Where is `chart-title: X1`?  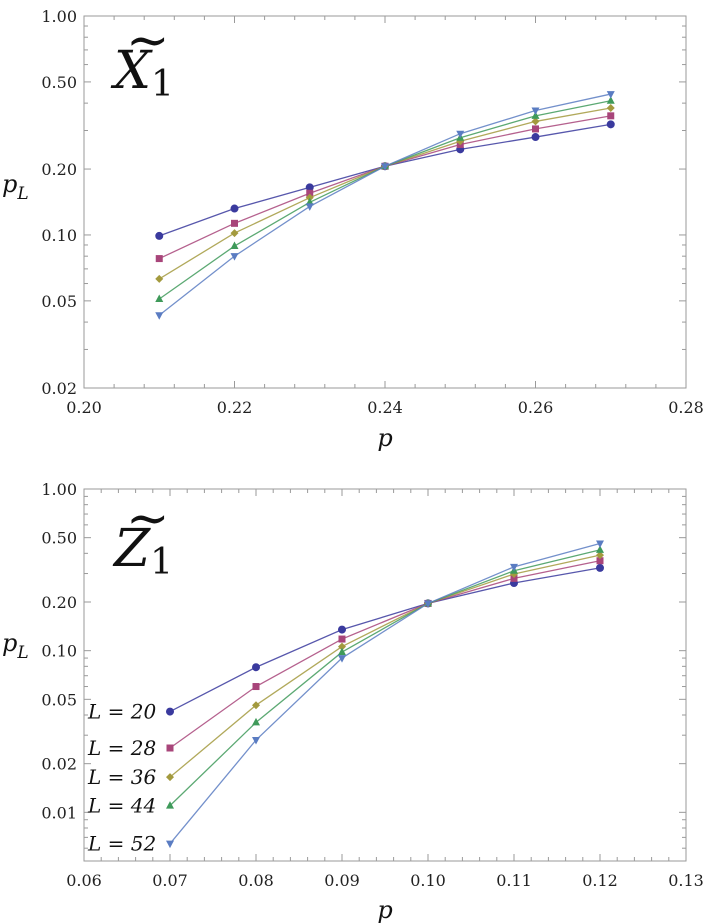
chart-title: X1 is located at coordinates (142, 73).